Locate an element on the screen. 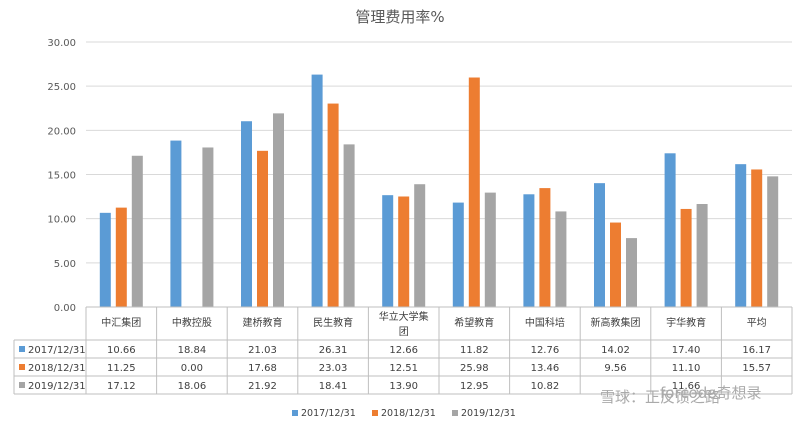 This screenshot has width=800, height=428. bar-2019/12/31-宇华教育 is located at coordinates (702, 255).